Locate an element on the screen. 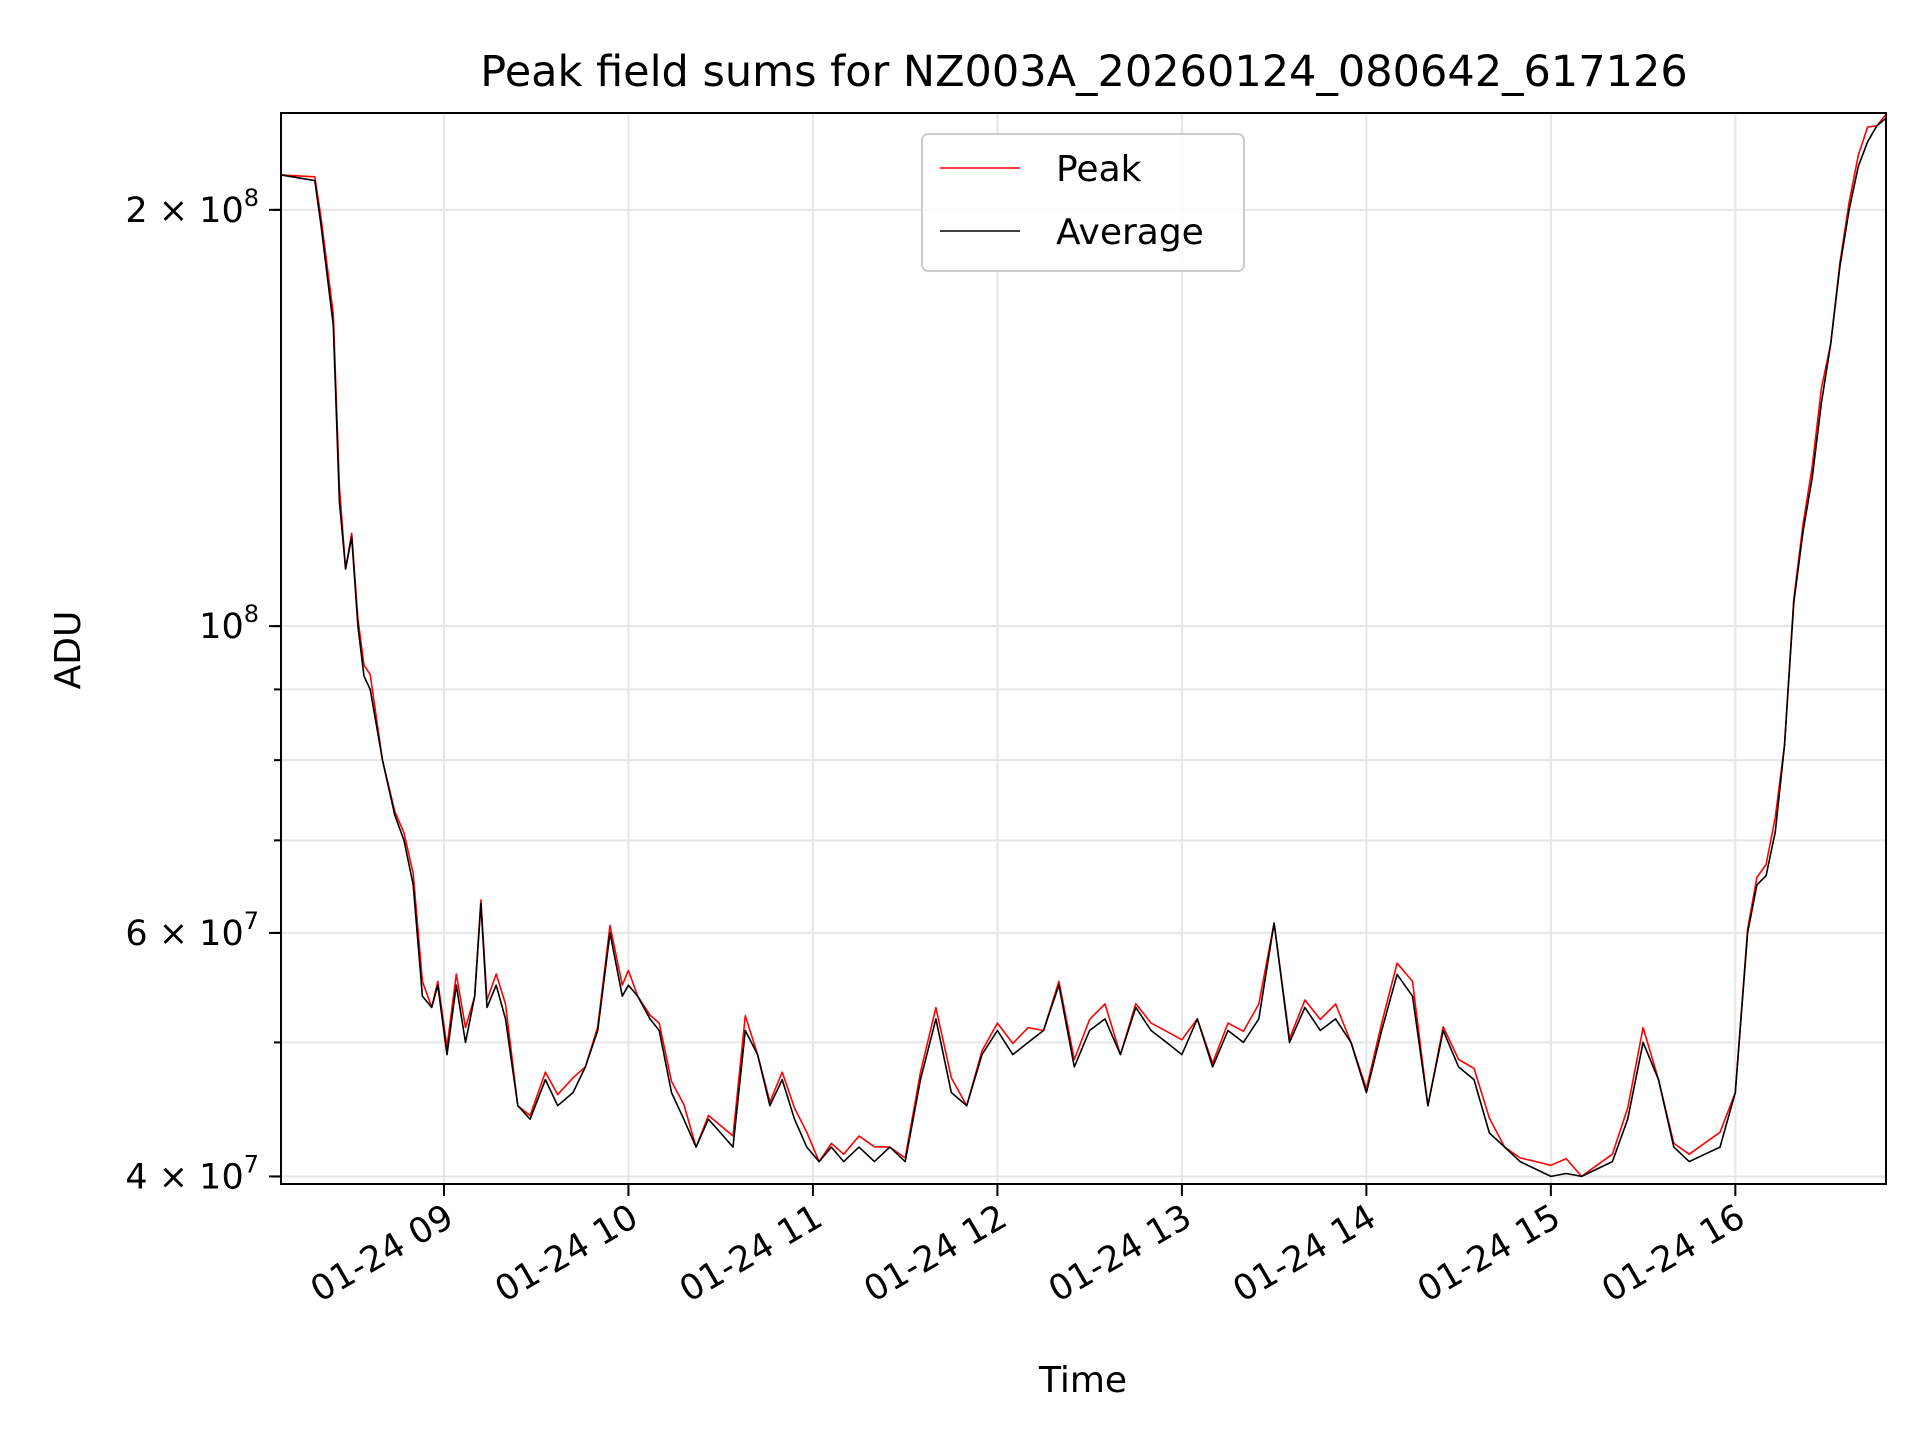  y-tick-label: 6 × 107 is located at coordinates (192, 930).